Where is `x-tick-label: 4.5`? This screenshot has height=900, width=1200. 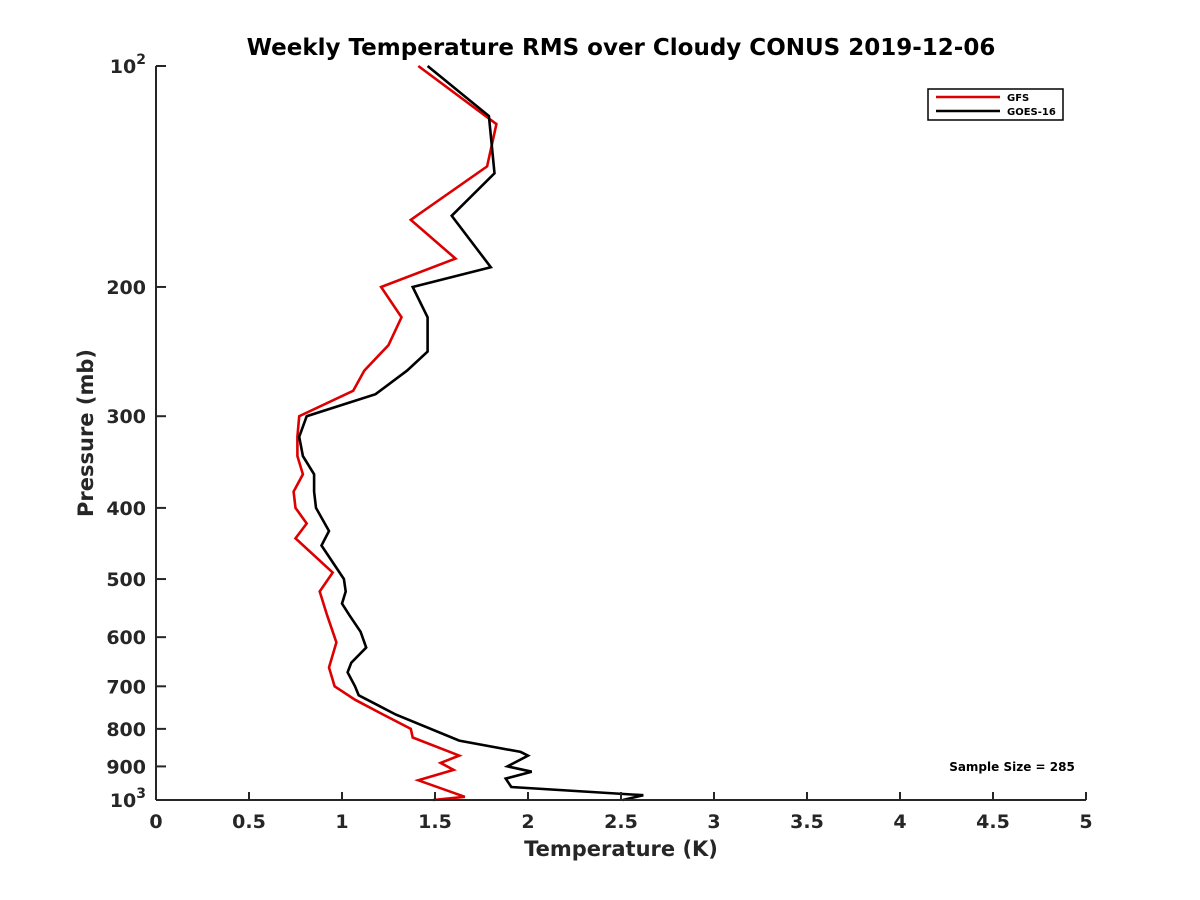 x-tick-label: 4.5 is located at coordinates (993, 822).